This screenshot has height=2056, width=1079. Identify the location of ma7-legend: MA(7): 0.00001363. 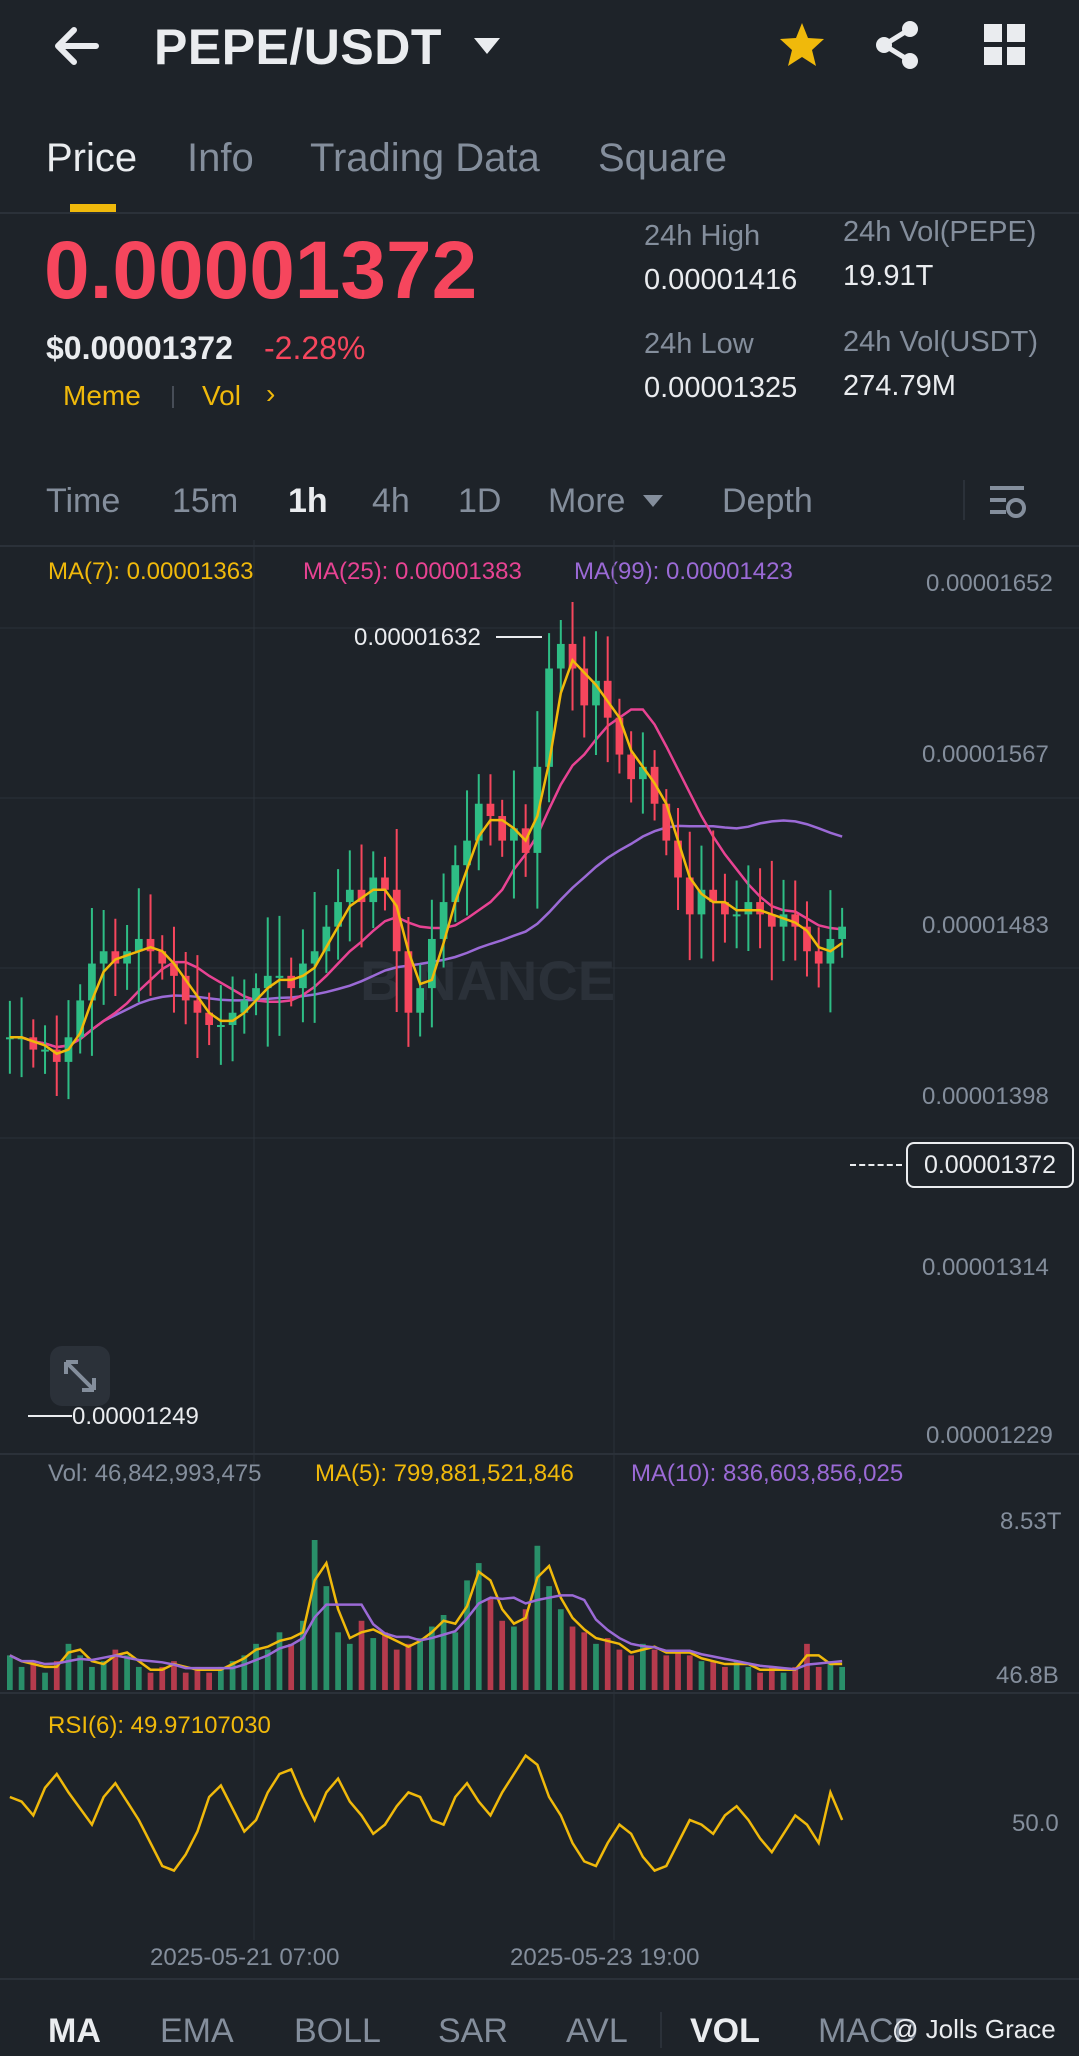
(151, 571).